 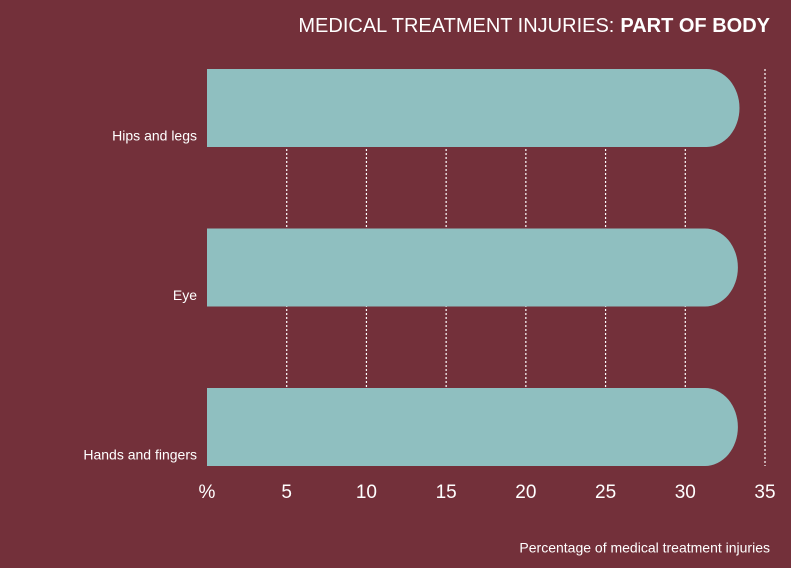 What do you see at coordinates (644, 548) in the screenshot?
I see `x-axis-label: Percentage of medical treatment injuries` at bounding box center [644, 548].